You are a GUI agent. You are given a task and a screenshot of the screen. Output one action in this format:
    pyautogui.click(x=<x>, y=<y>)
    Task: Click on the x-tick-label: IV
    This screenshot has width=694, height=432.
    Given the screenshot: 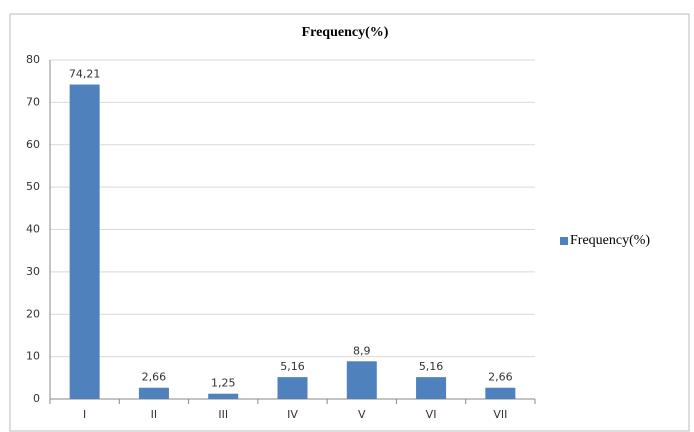 What is the action you would take?
    pyautogui.click(x=292, y=414)
    